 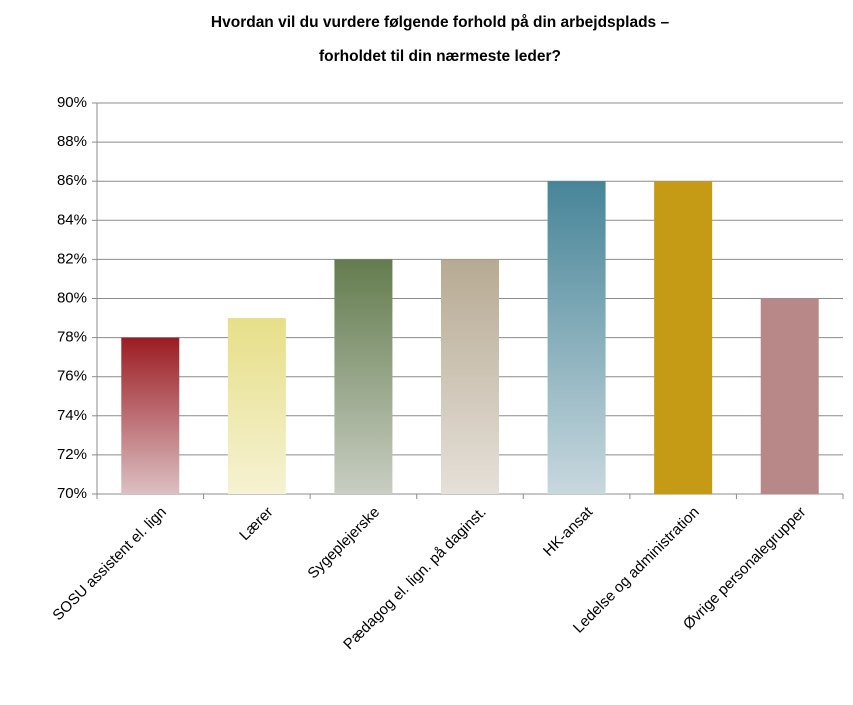 I want to click on y-tick-label: 84%, so click(x=72, y=219).